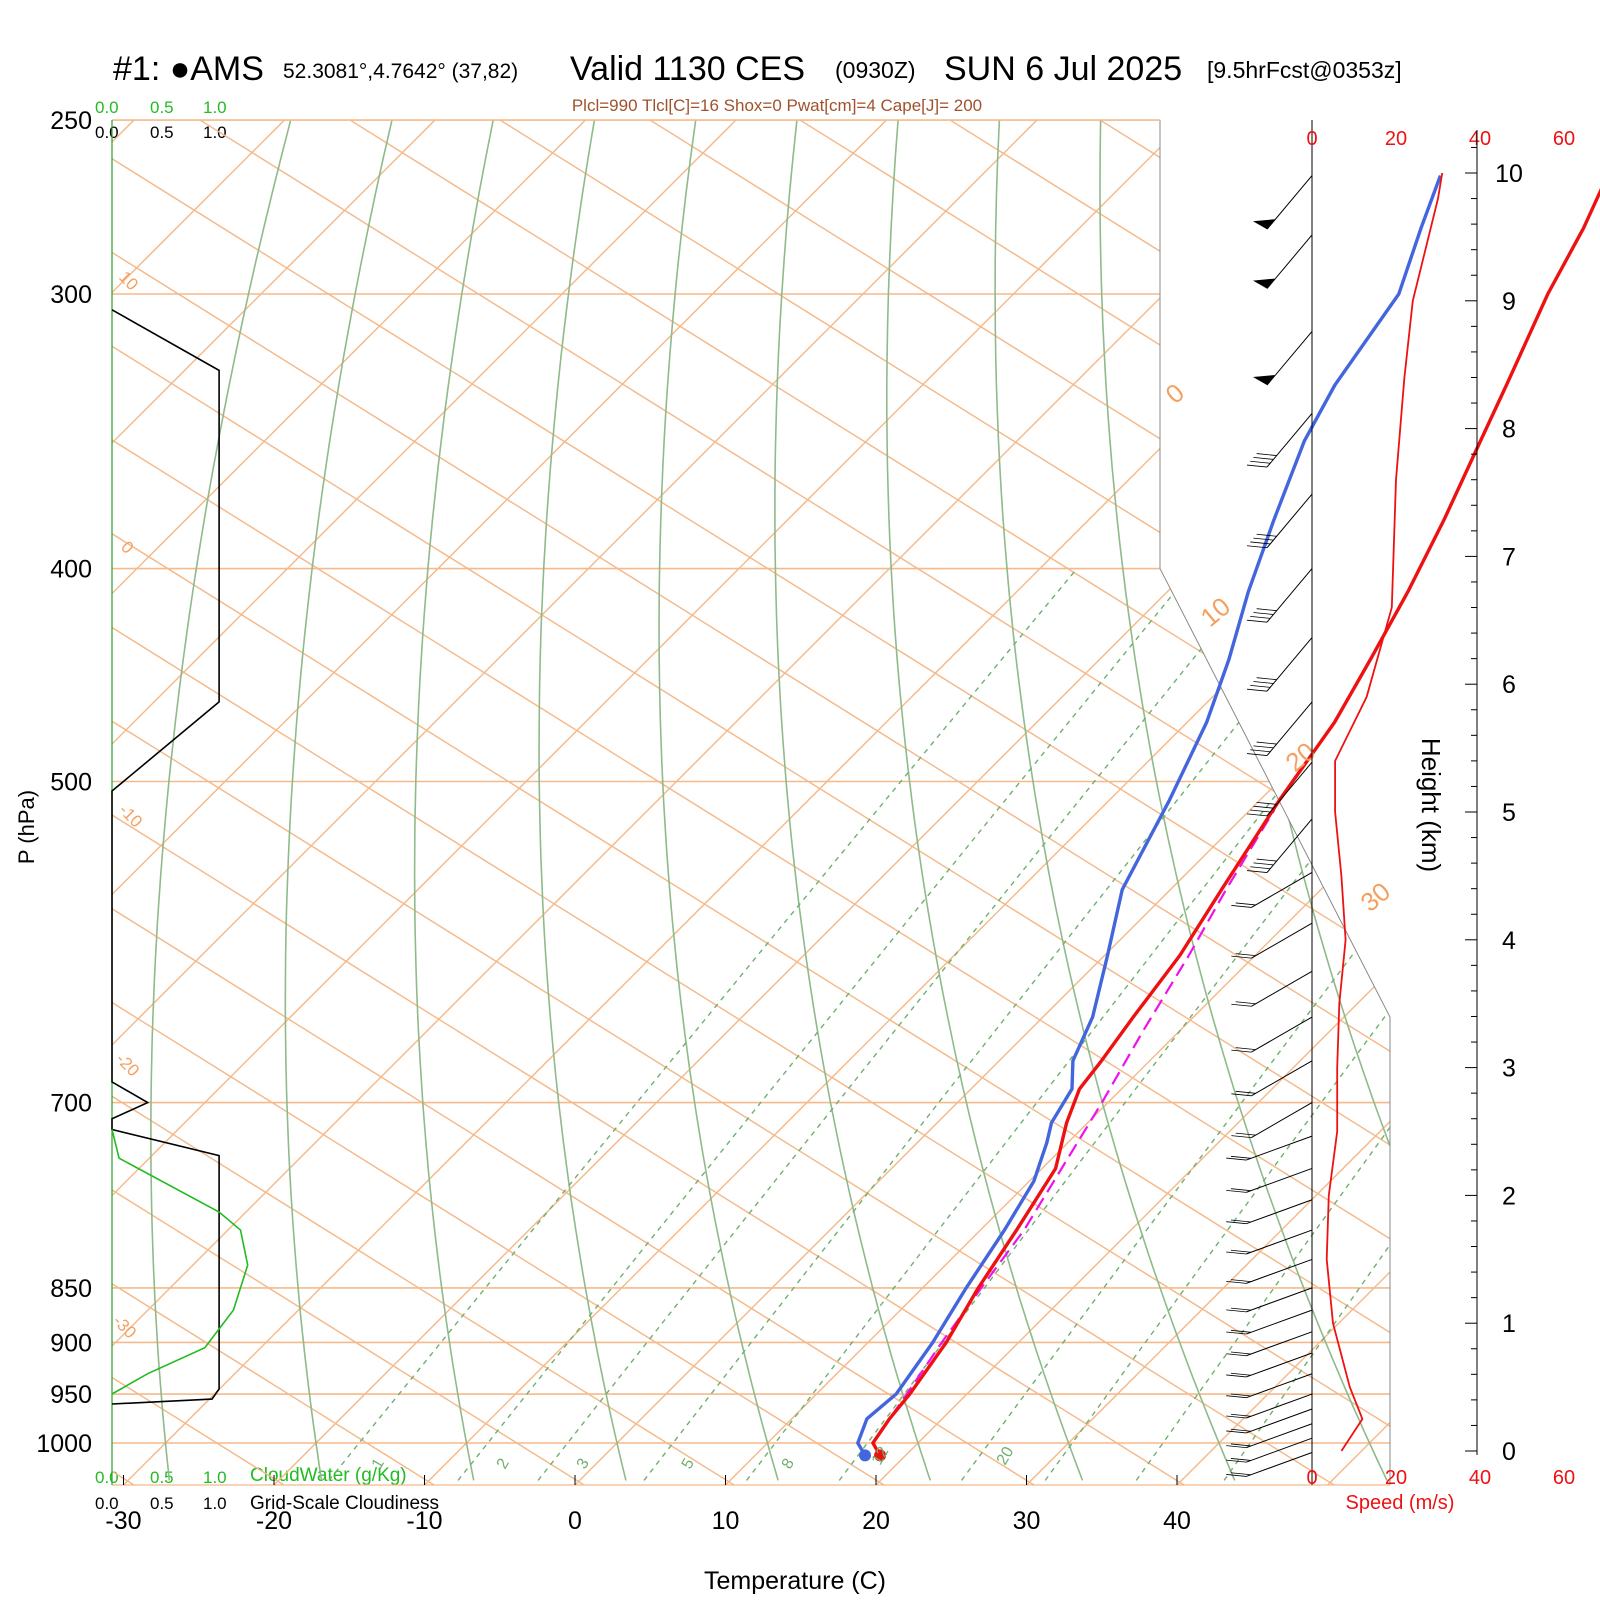 This screenshot has width=1600, height=1600. I want to click on mixing-ratio-label: 8, so click(788, 1464).